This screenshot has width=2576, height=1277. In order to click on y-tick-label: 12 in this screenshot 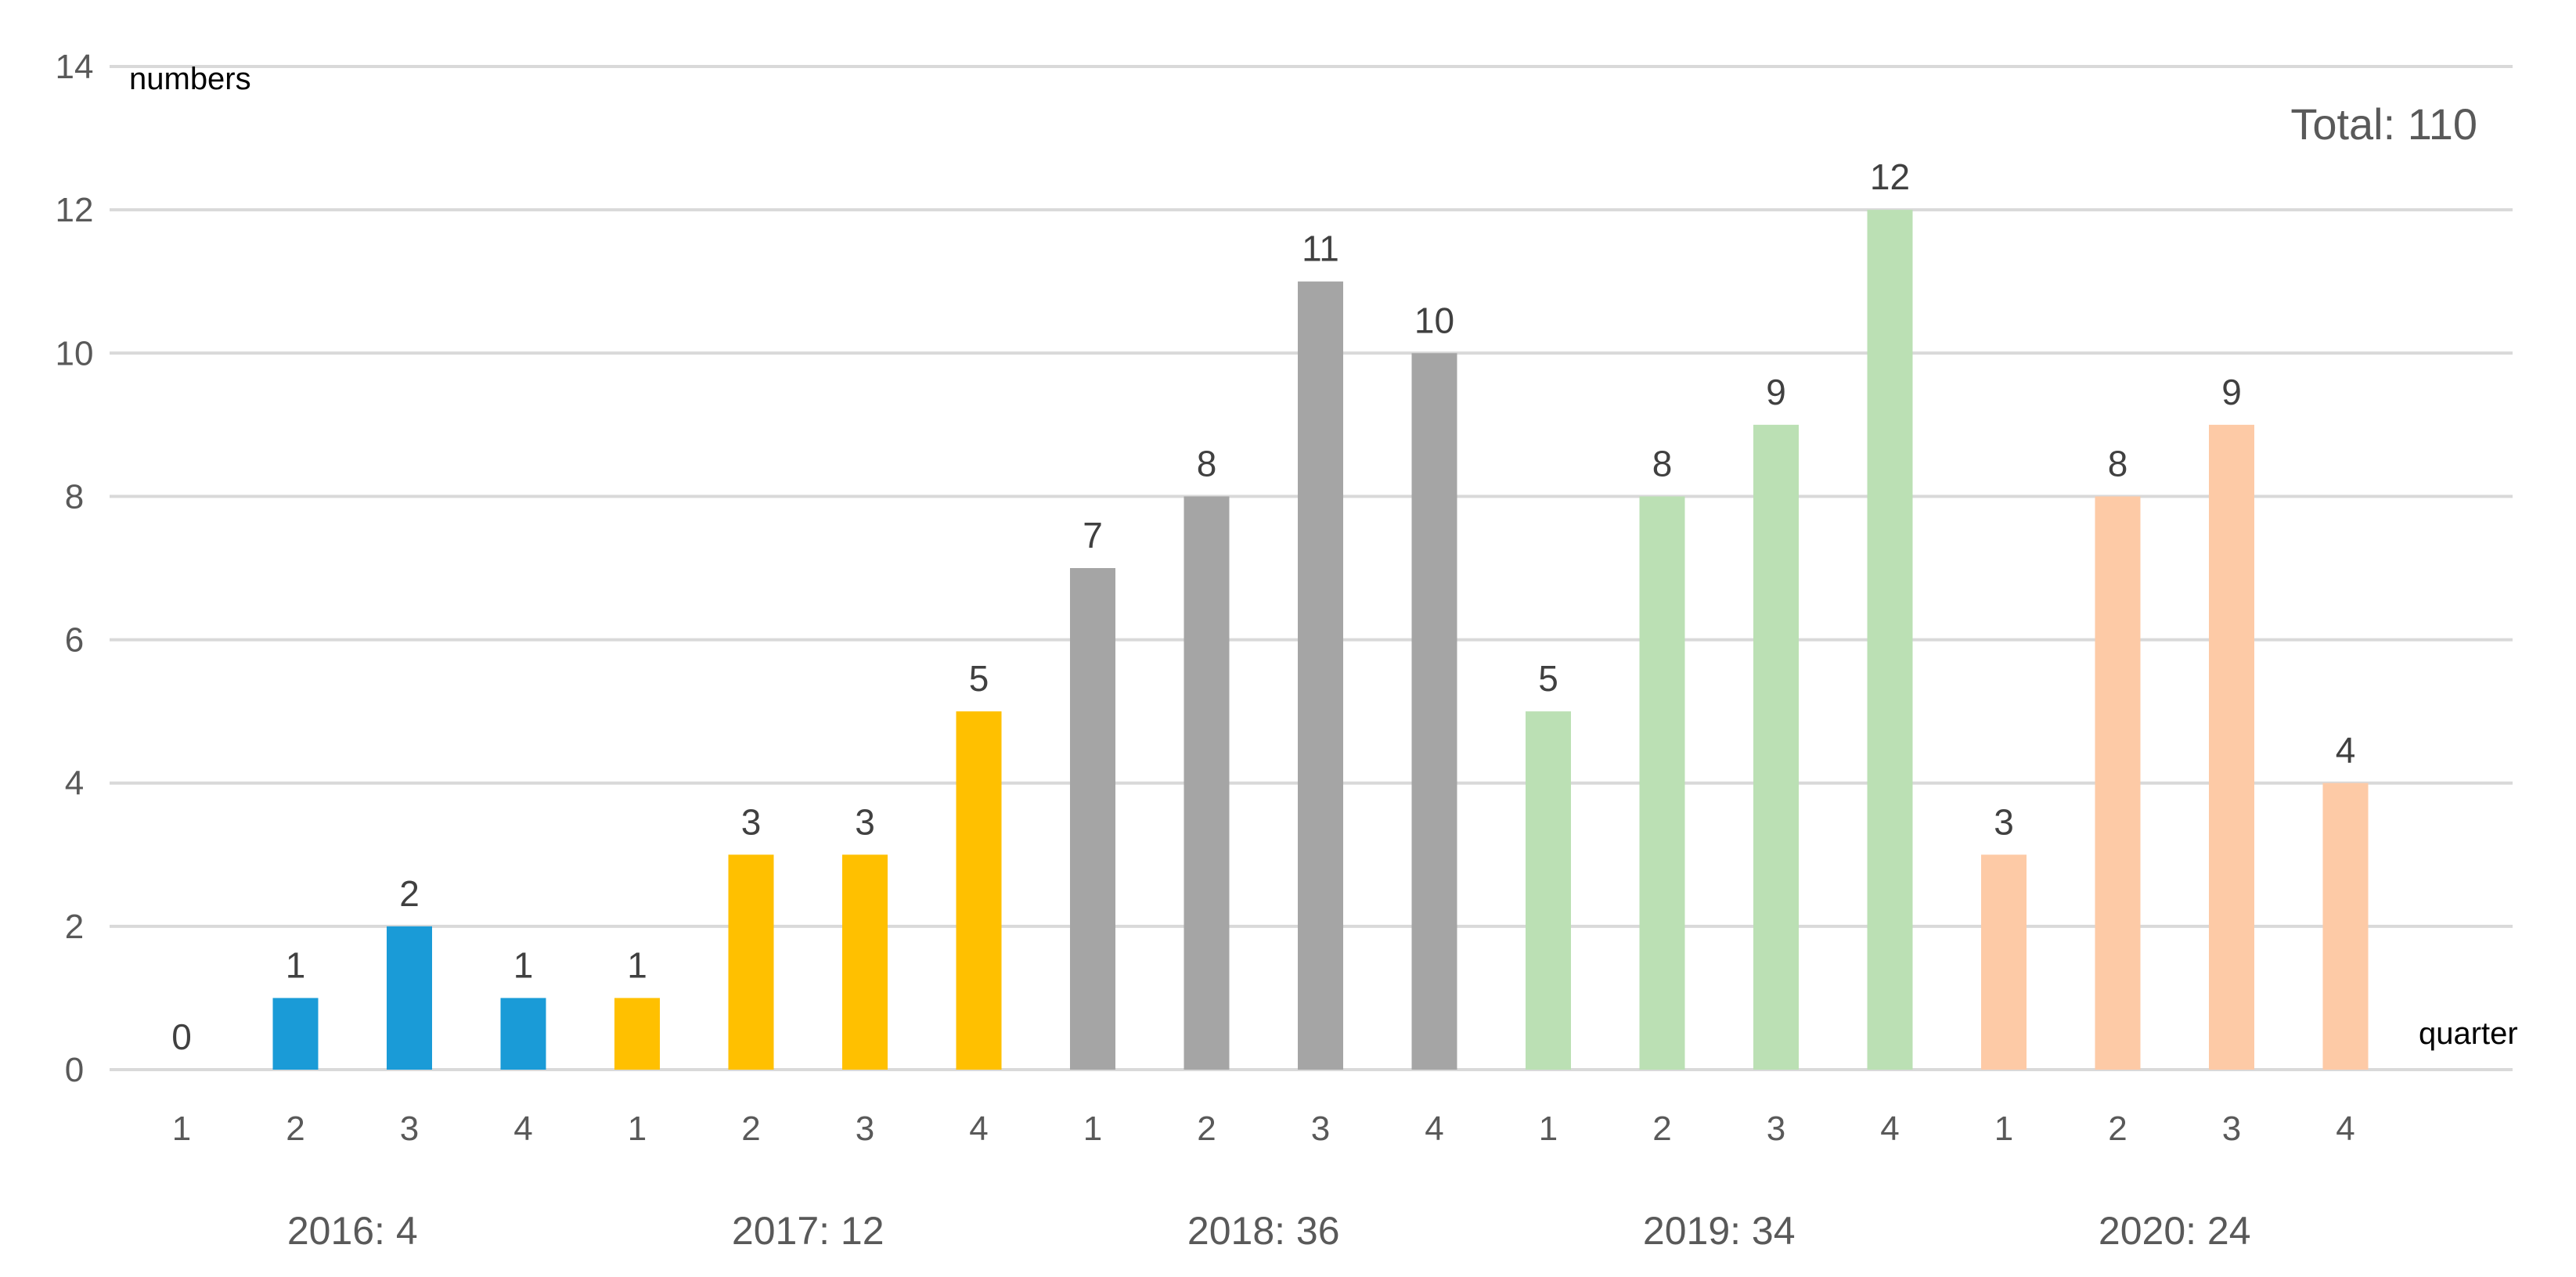, I will do `click(75, 210)`.